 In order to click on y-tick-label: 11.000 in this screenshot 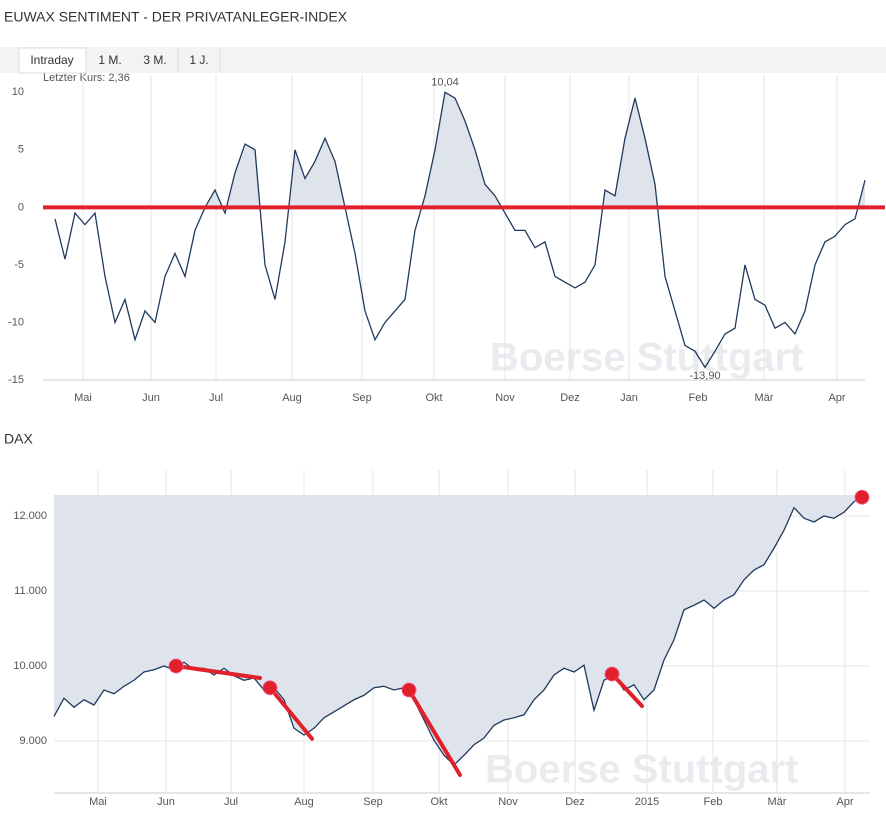, I will do `click(30, 591)`.